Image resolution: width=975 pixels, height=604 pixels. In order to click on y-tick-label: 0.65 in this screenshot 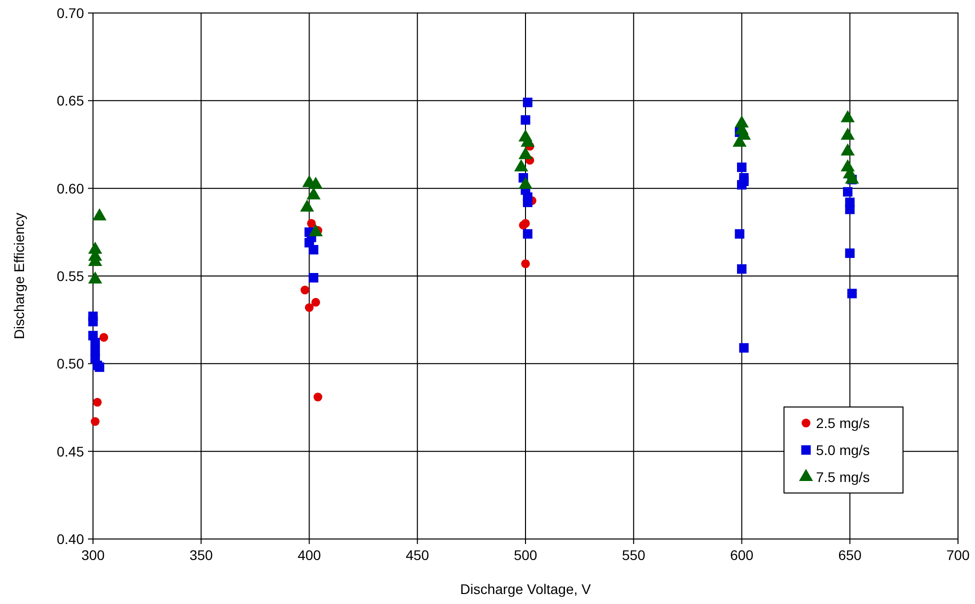, I will do `click(70, 100)`.